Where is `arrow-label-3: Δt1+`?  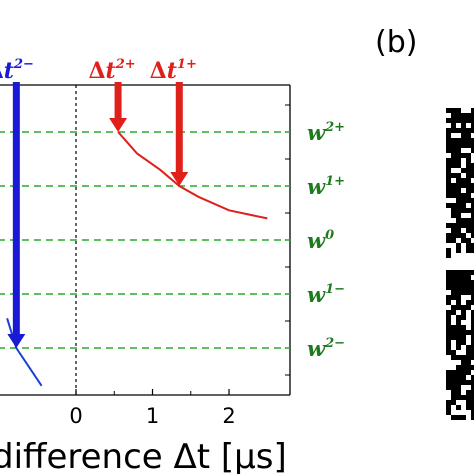 arrow-label-3: Δt1+ is located at coordinates (173, 70).